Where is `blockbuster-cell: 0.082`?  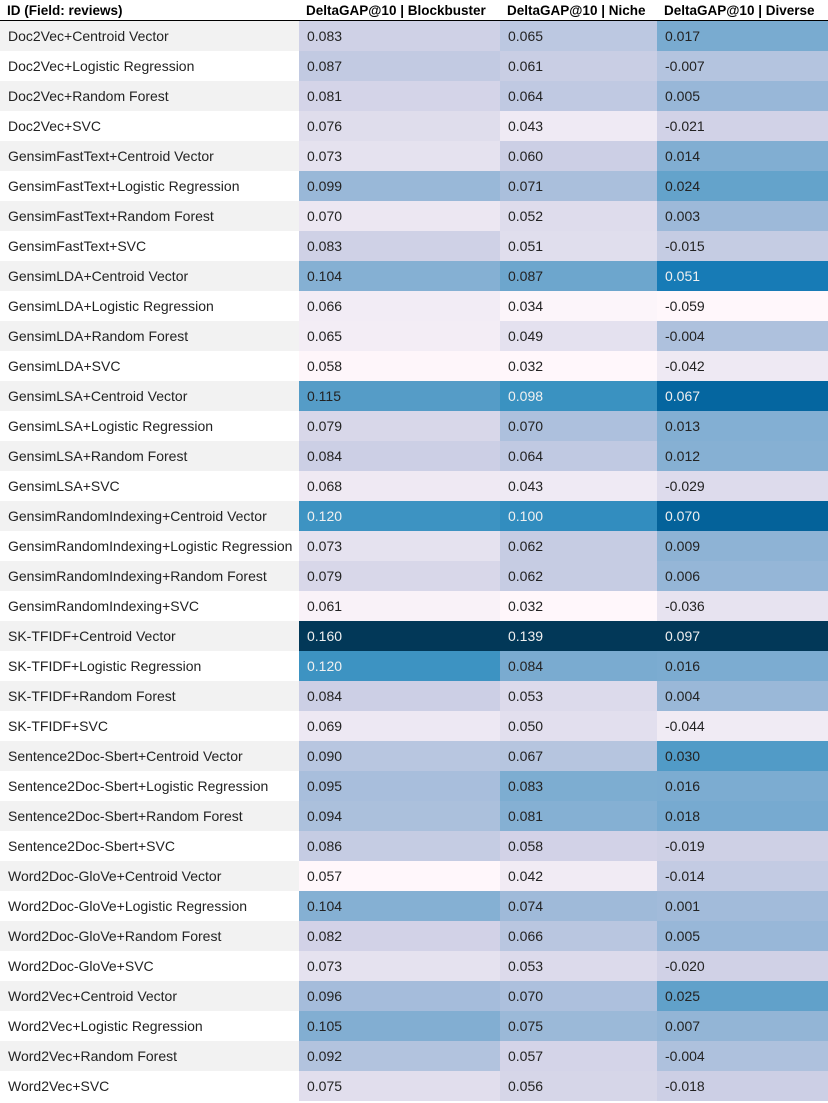
blockbuster-cell: 0.082 is located at coordinates (399, 935).